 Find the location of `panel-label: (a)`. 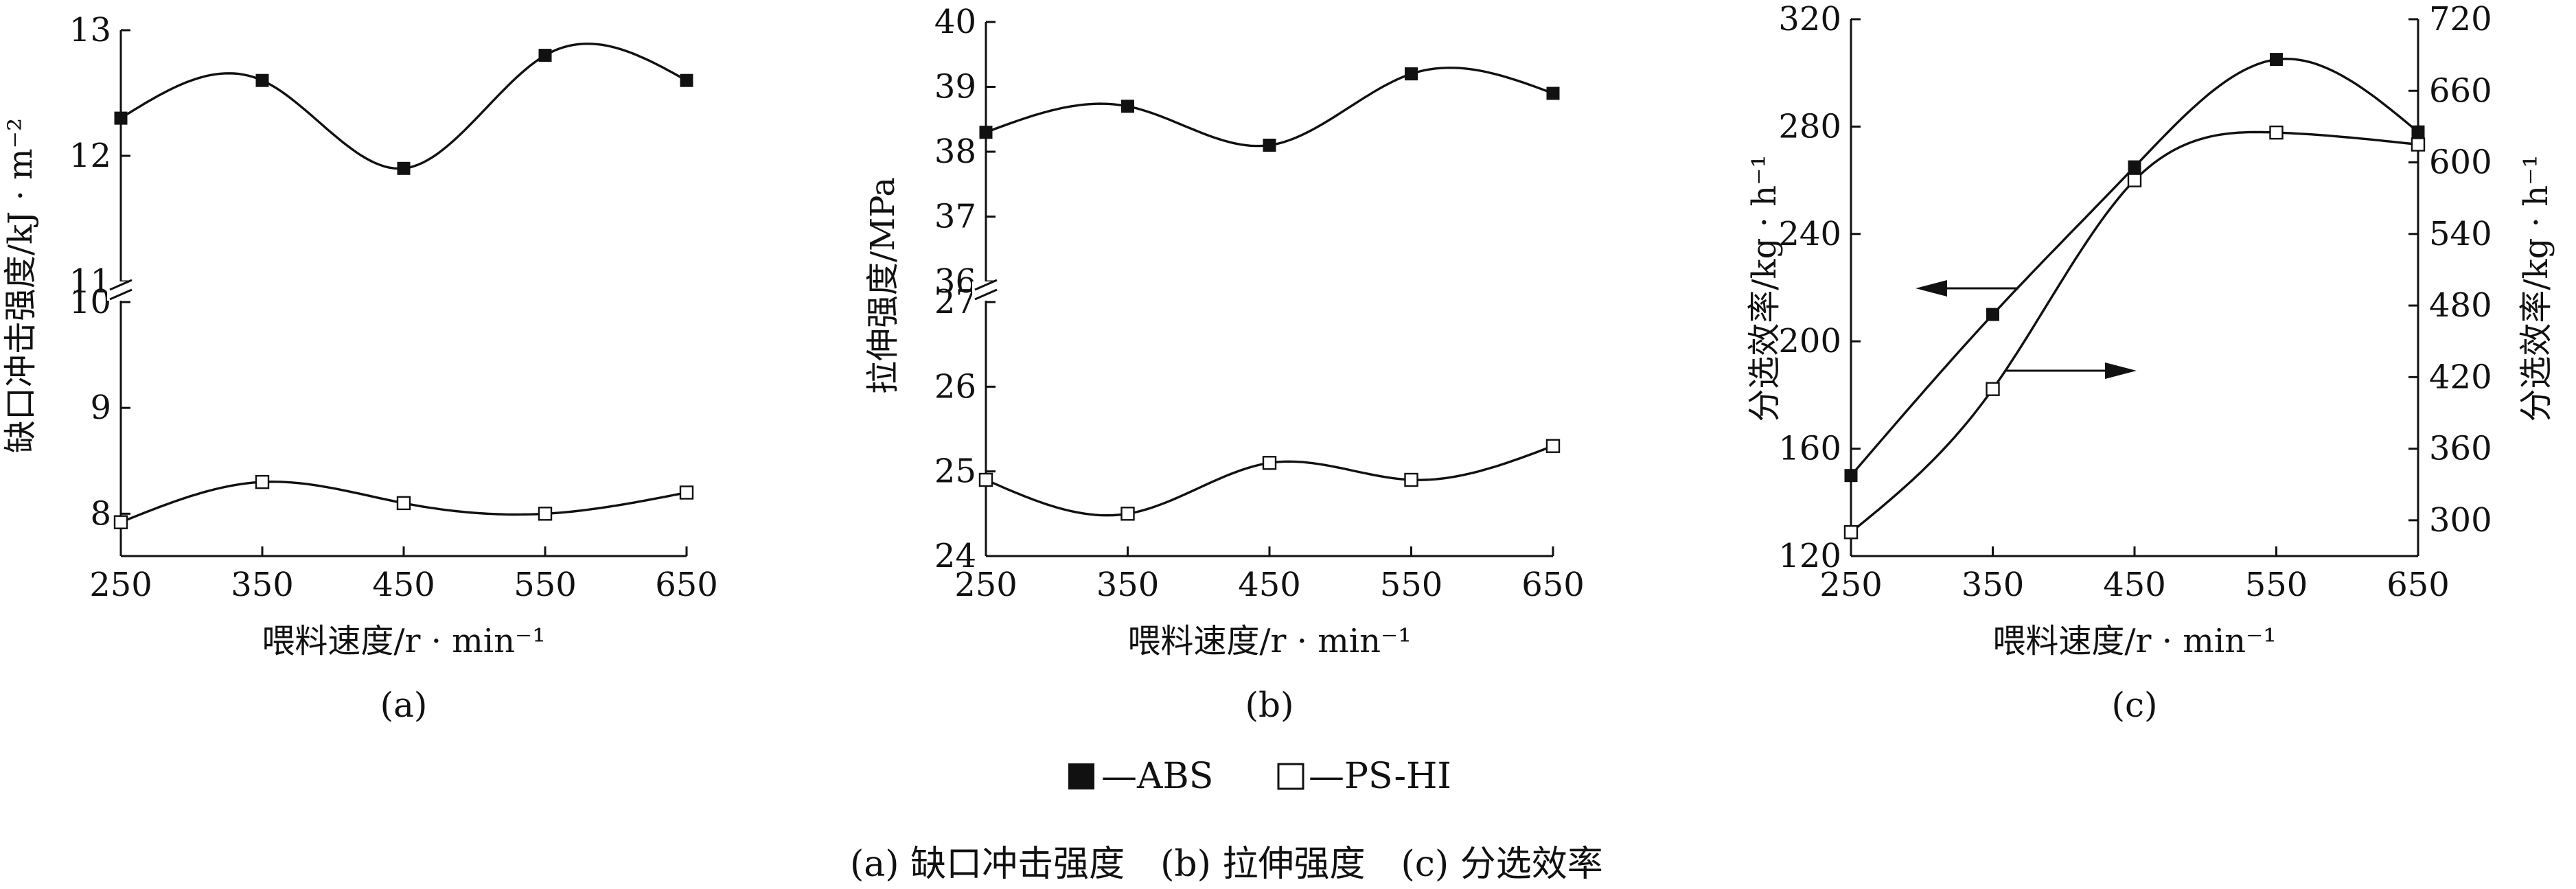

panel-label: (a) is located at coordinates (404, 705).